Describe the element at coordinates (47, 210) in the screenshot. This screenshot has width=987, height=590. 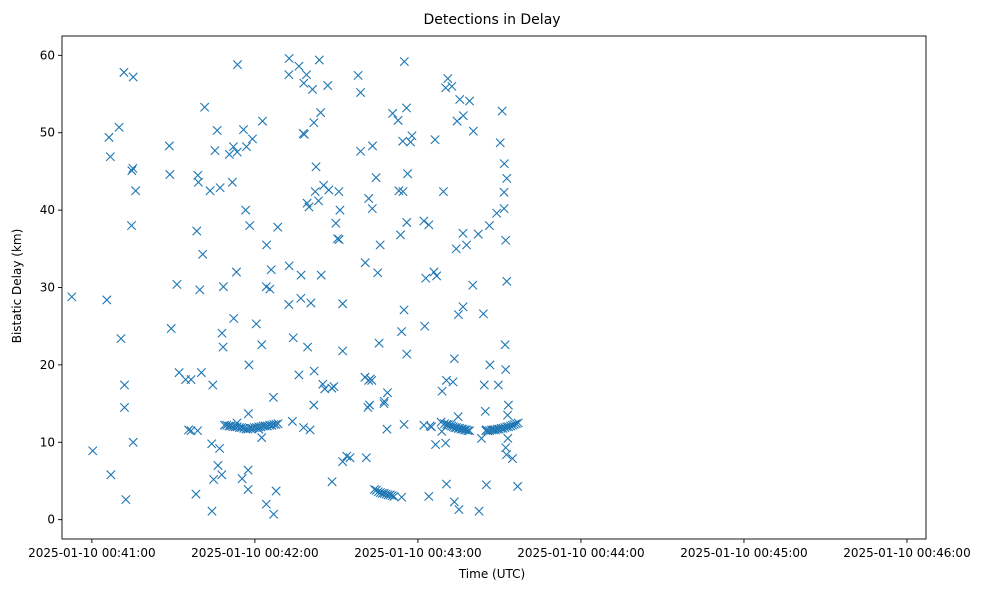
I see `y-tick-label: 40` at that location.